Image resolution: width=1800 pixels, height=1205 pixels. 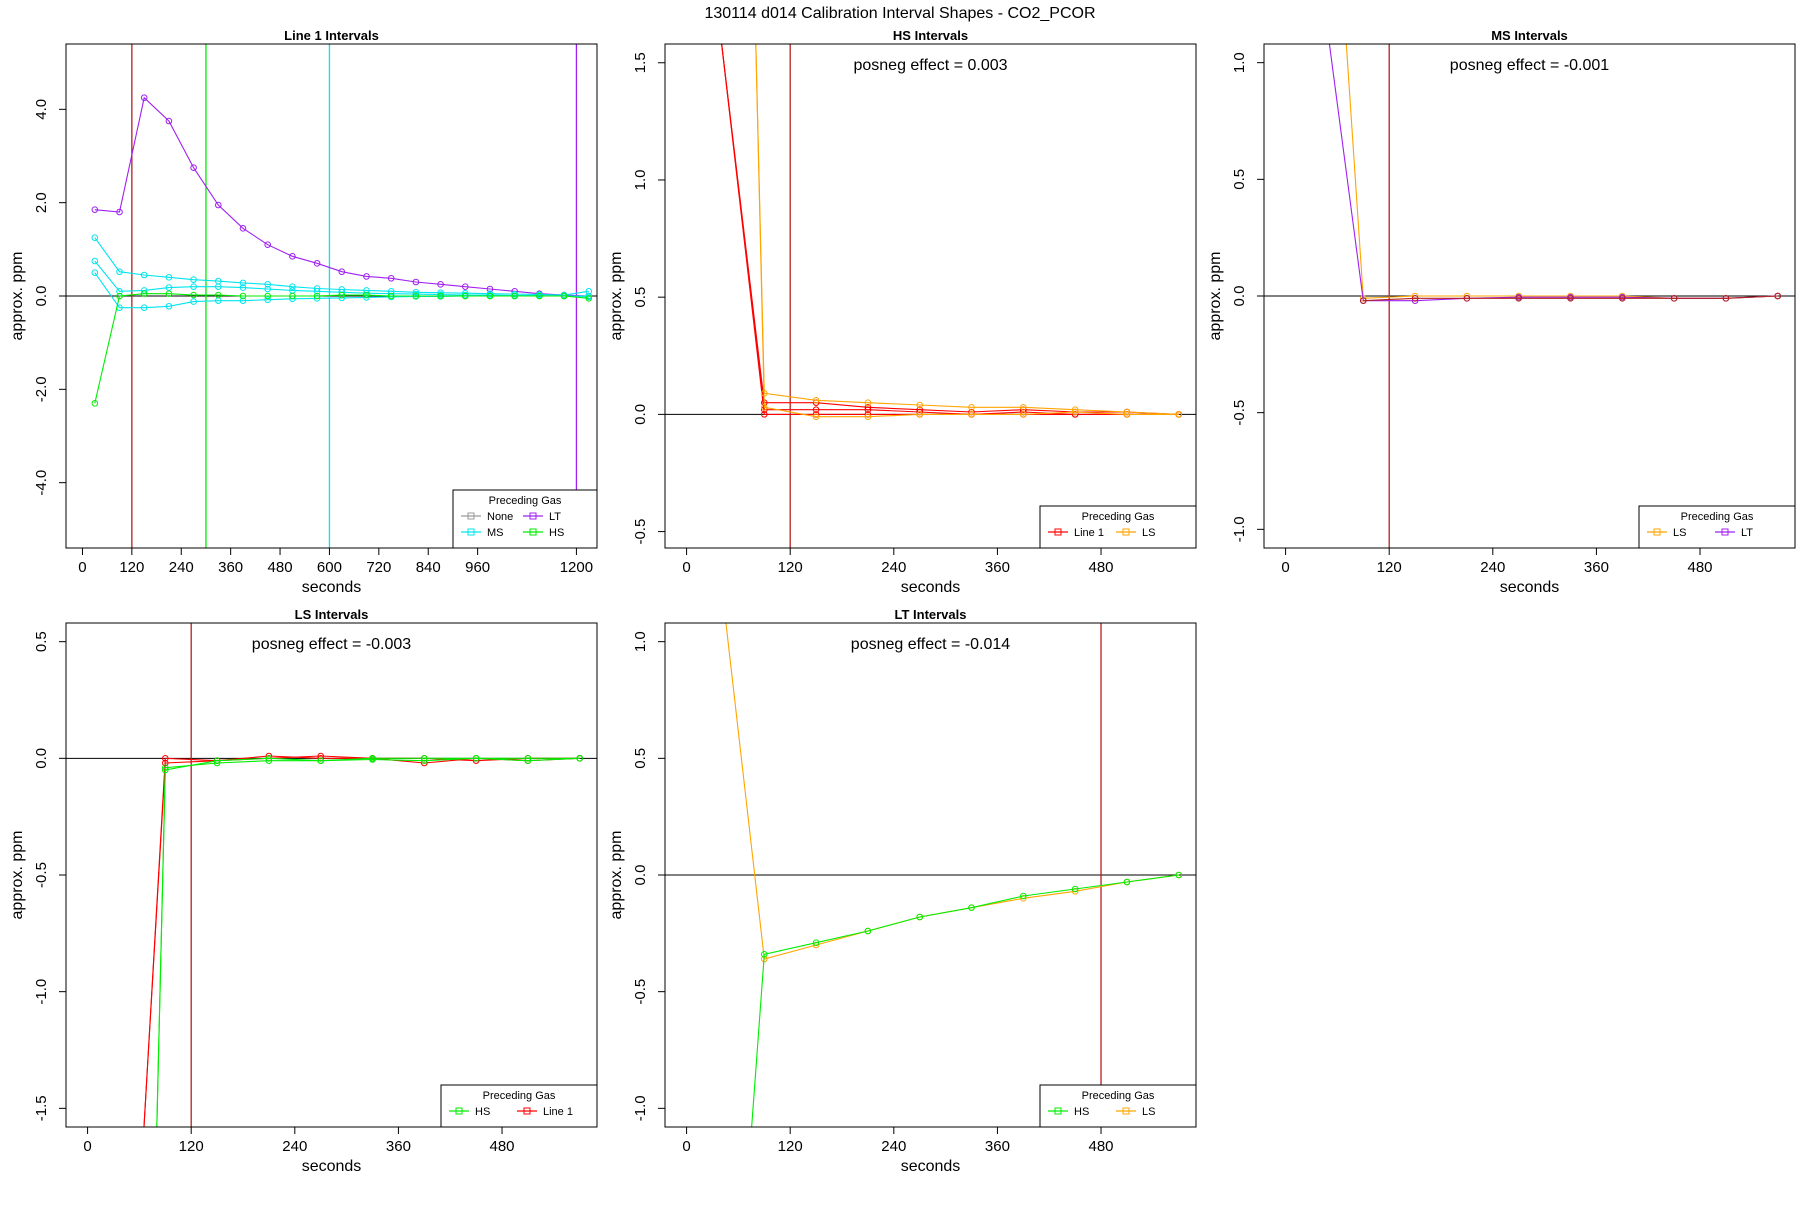 I want to click on x-tick-label: 0, so click(x=686, y=1146).